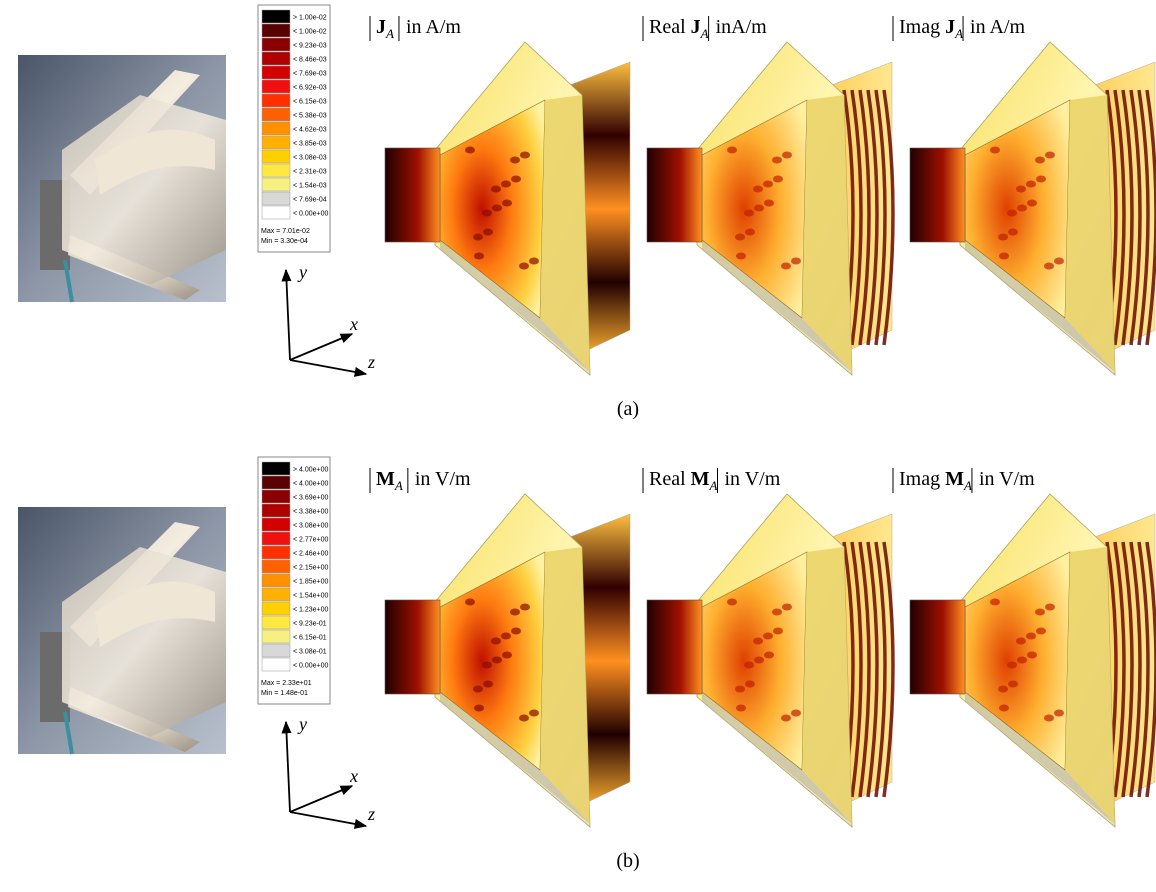  What do you see at coordinates (286, 683) in the screenshot?
I see `legend-max: Max = 2.33e+01` at bounding box center [286, 683].